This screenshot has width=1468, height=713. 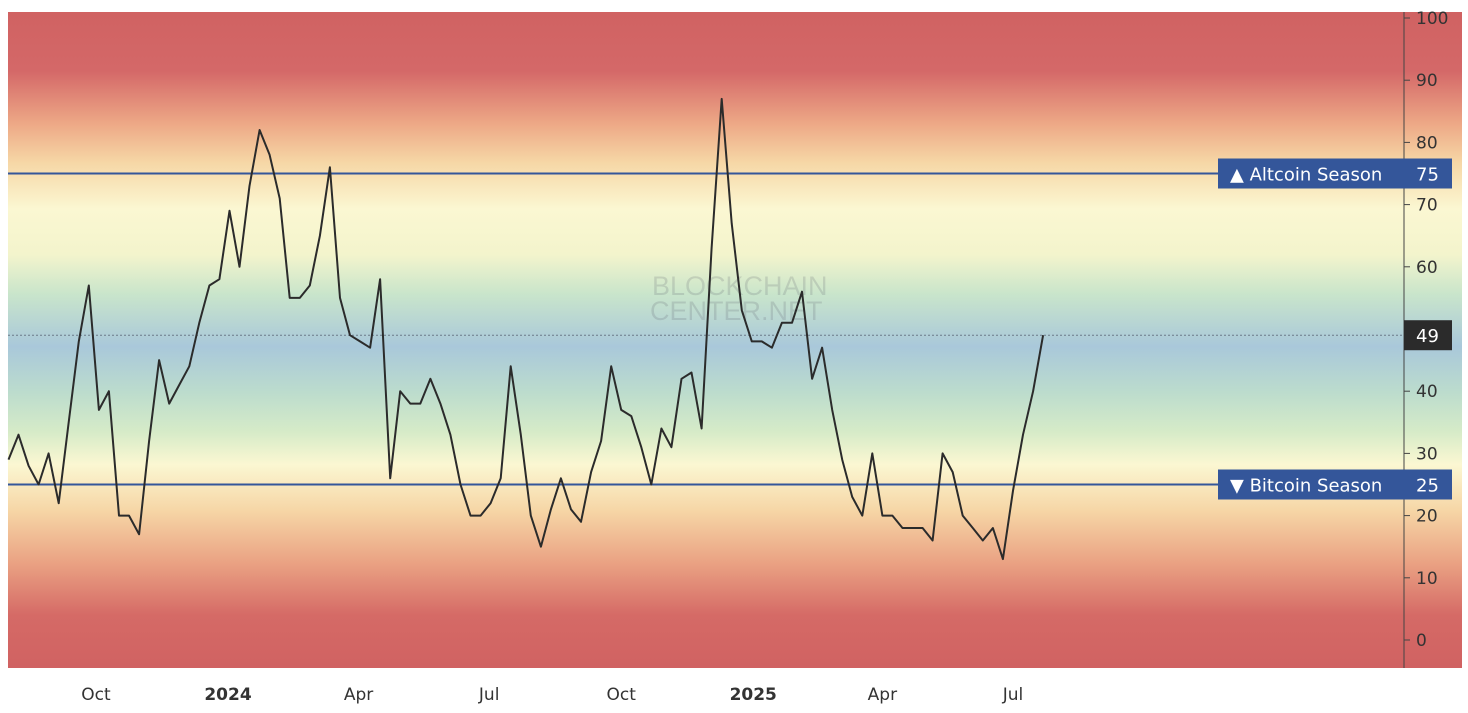 What do you see at coordinates (1427, 517) in the screenshot?
I see `y-tick-label: 20` at bounding box center [1427, 517].